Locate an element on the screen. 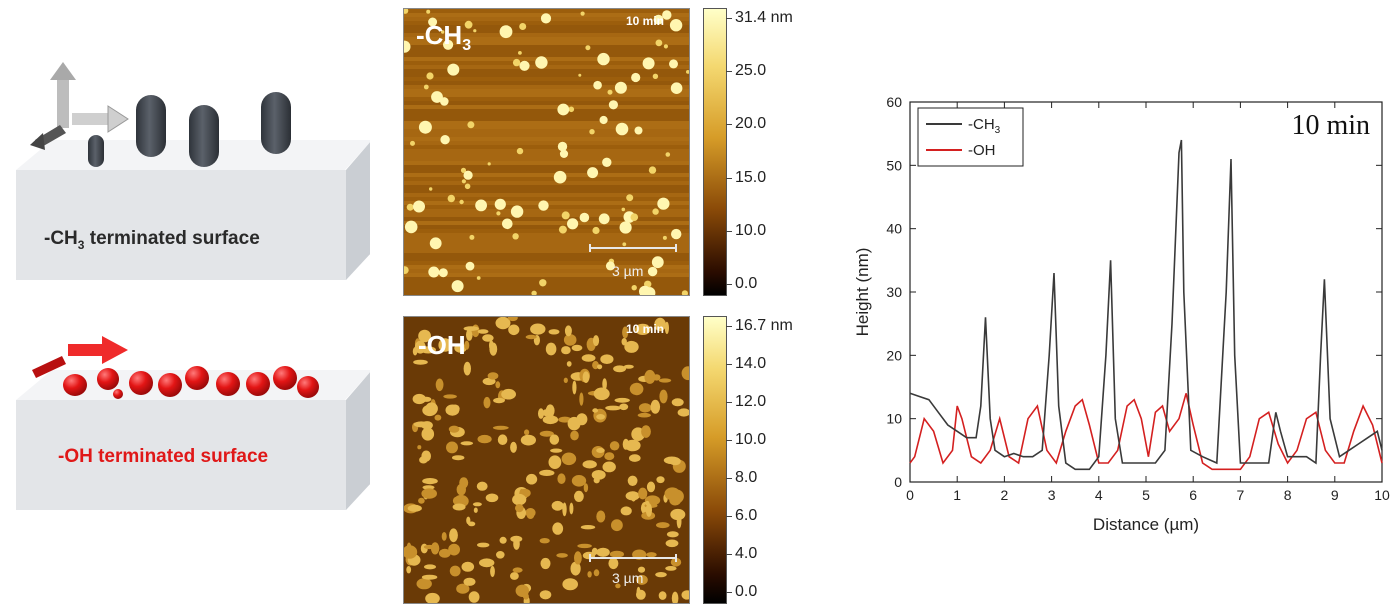  y-tick-label: 0 is located at coordinates (898, 482).